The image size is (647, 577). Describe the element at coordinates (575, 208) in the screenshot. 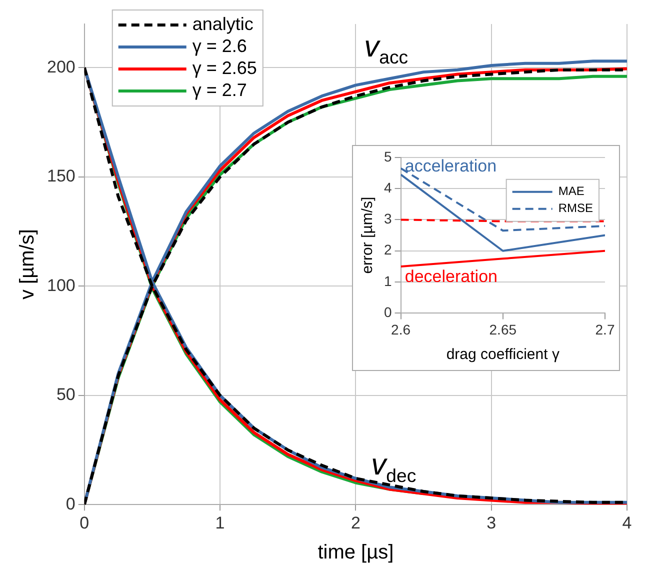

I see `legend-label: RMSE` at that location.